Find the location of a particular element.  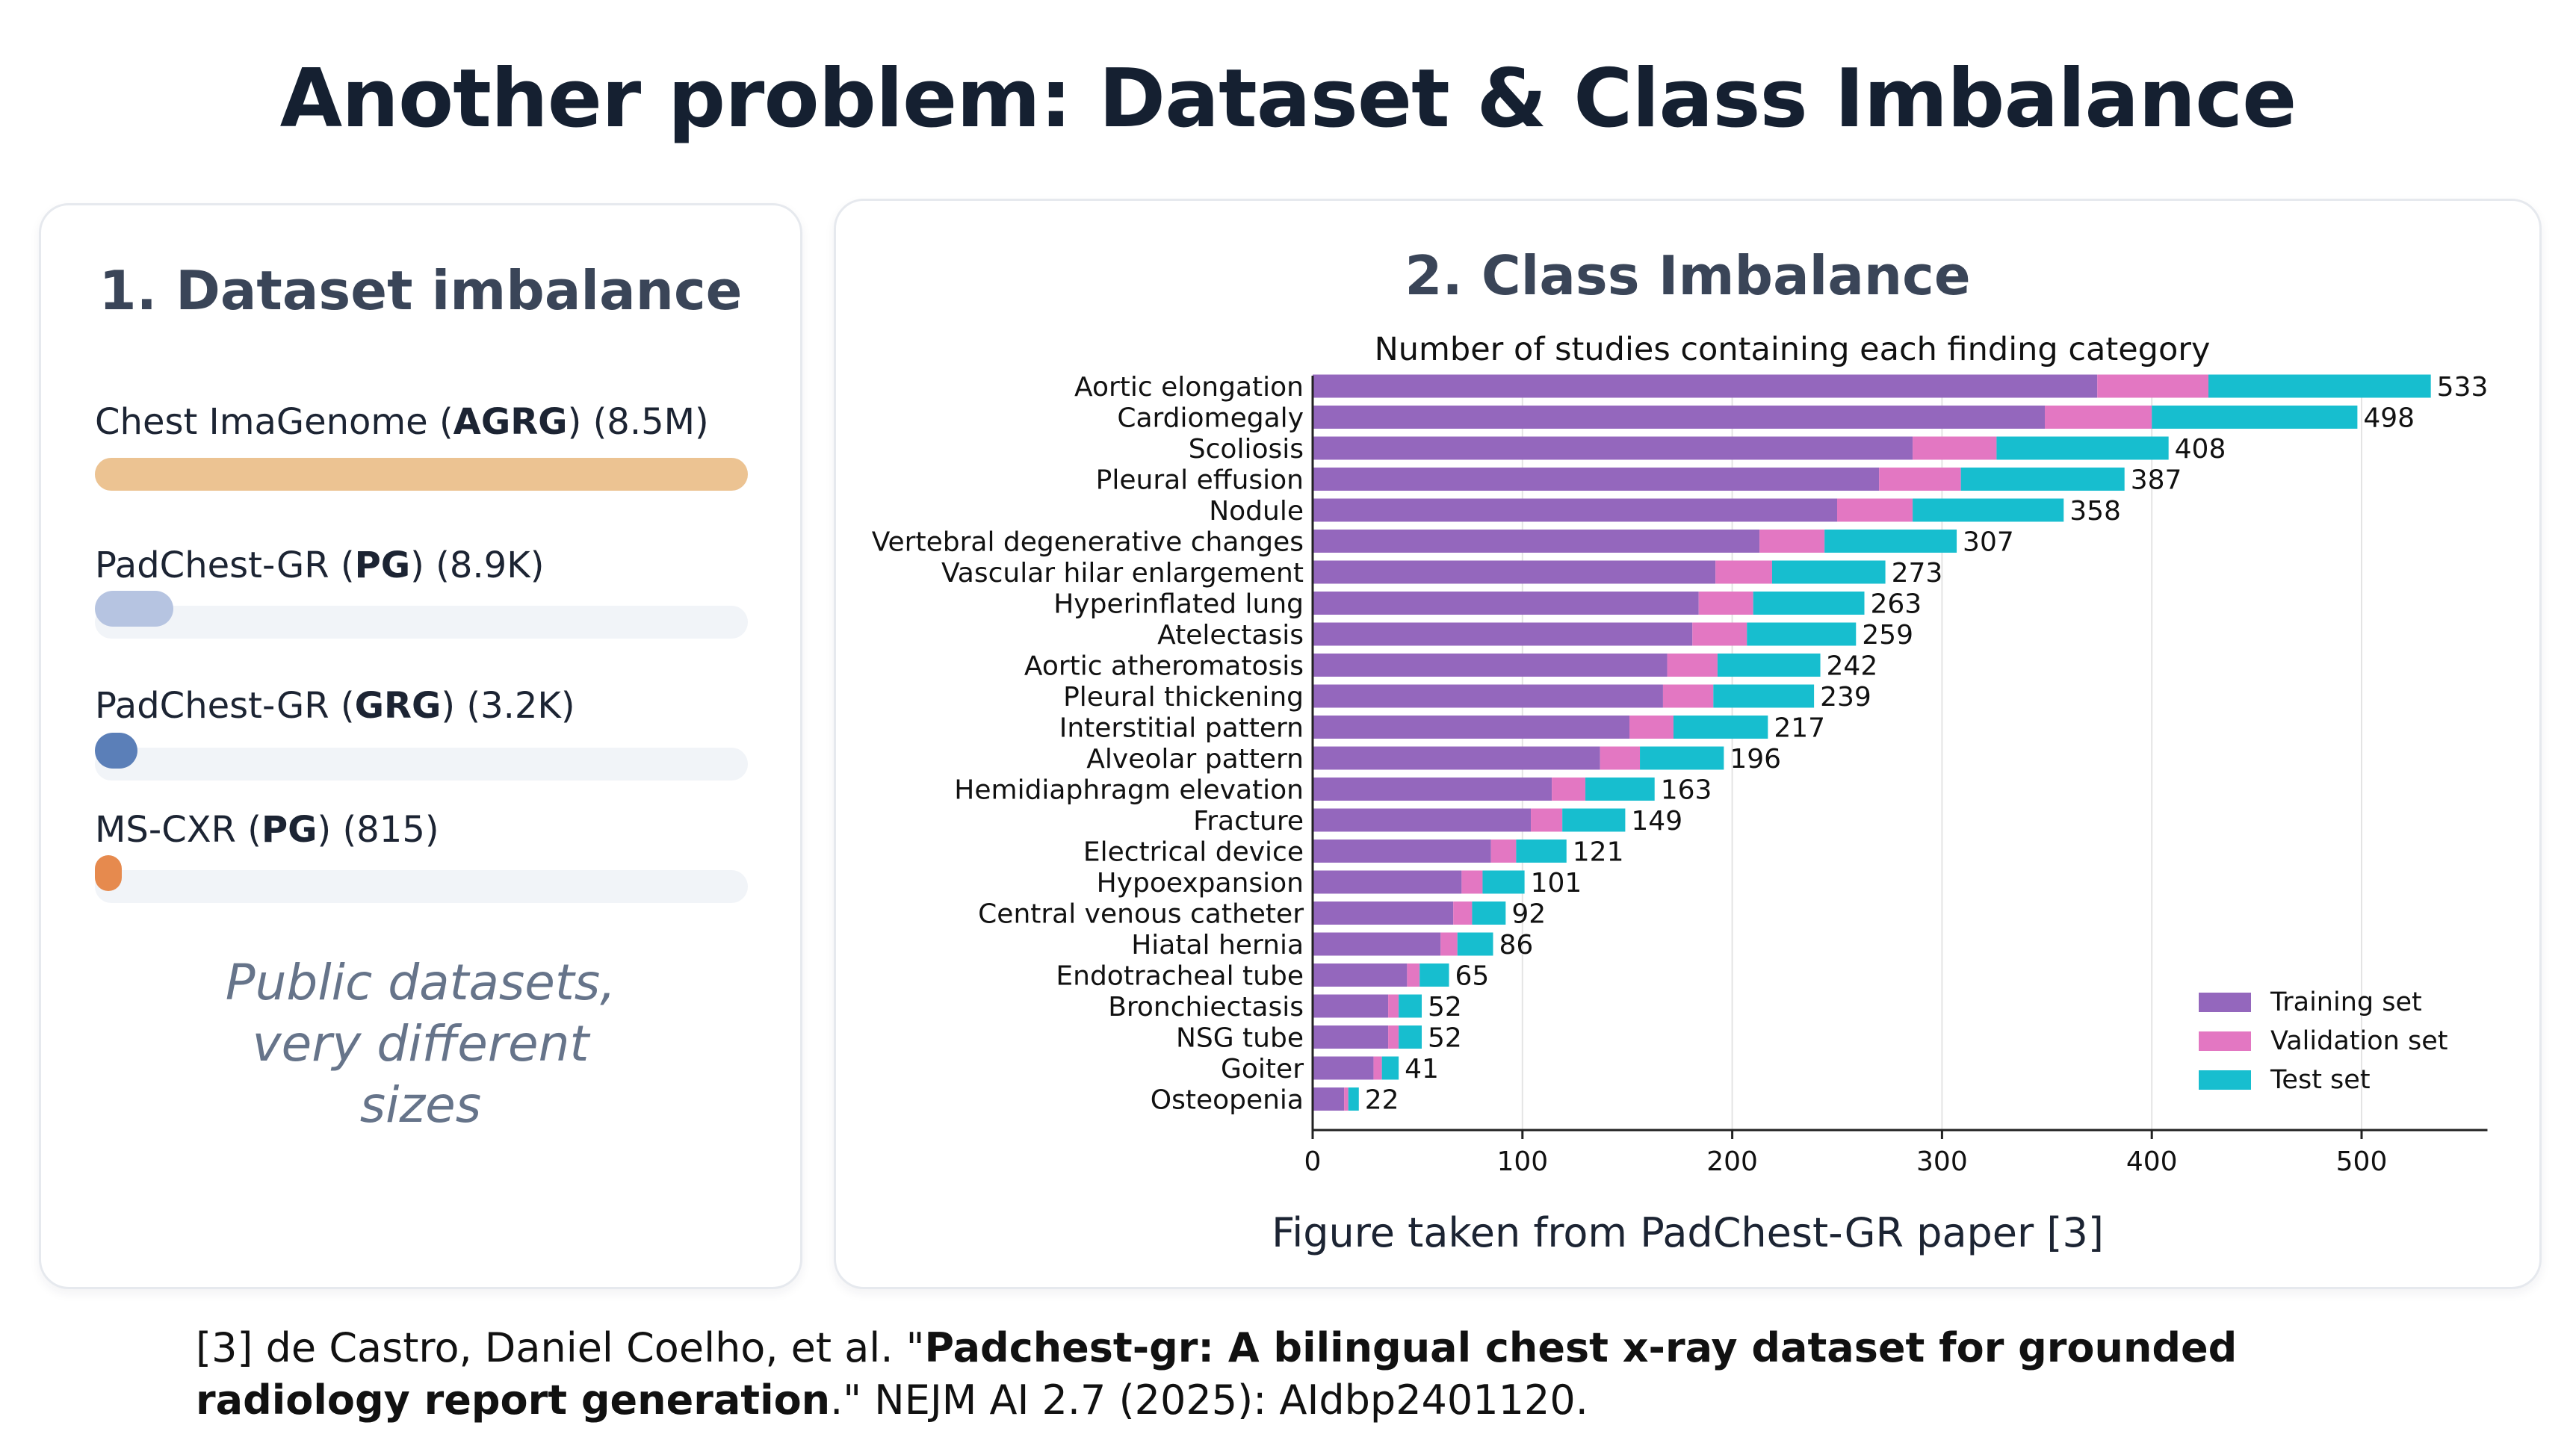

category-label: Vascular hilar enlargement is located at coordinates (1122, 574).